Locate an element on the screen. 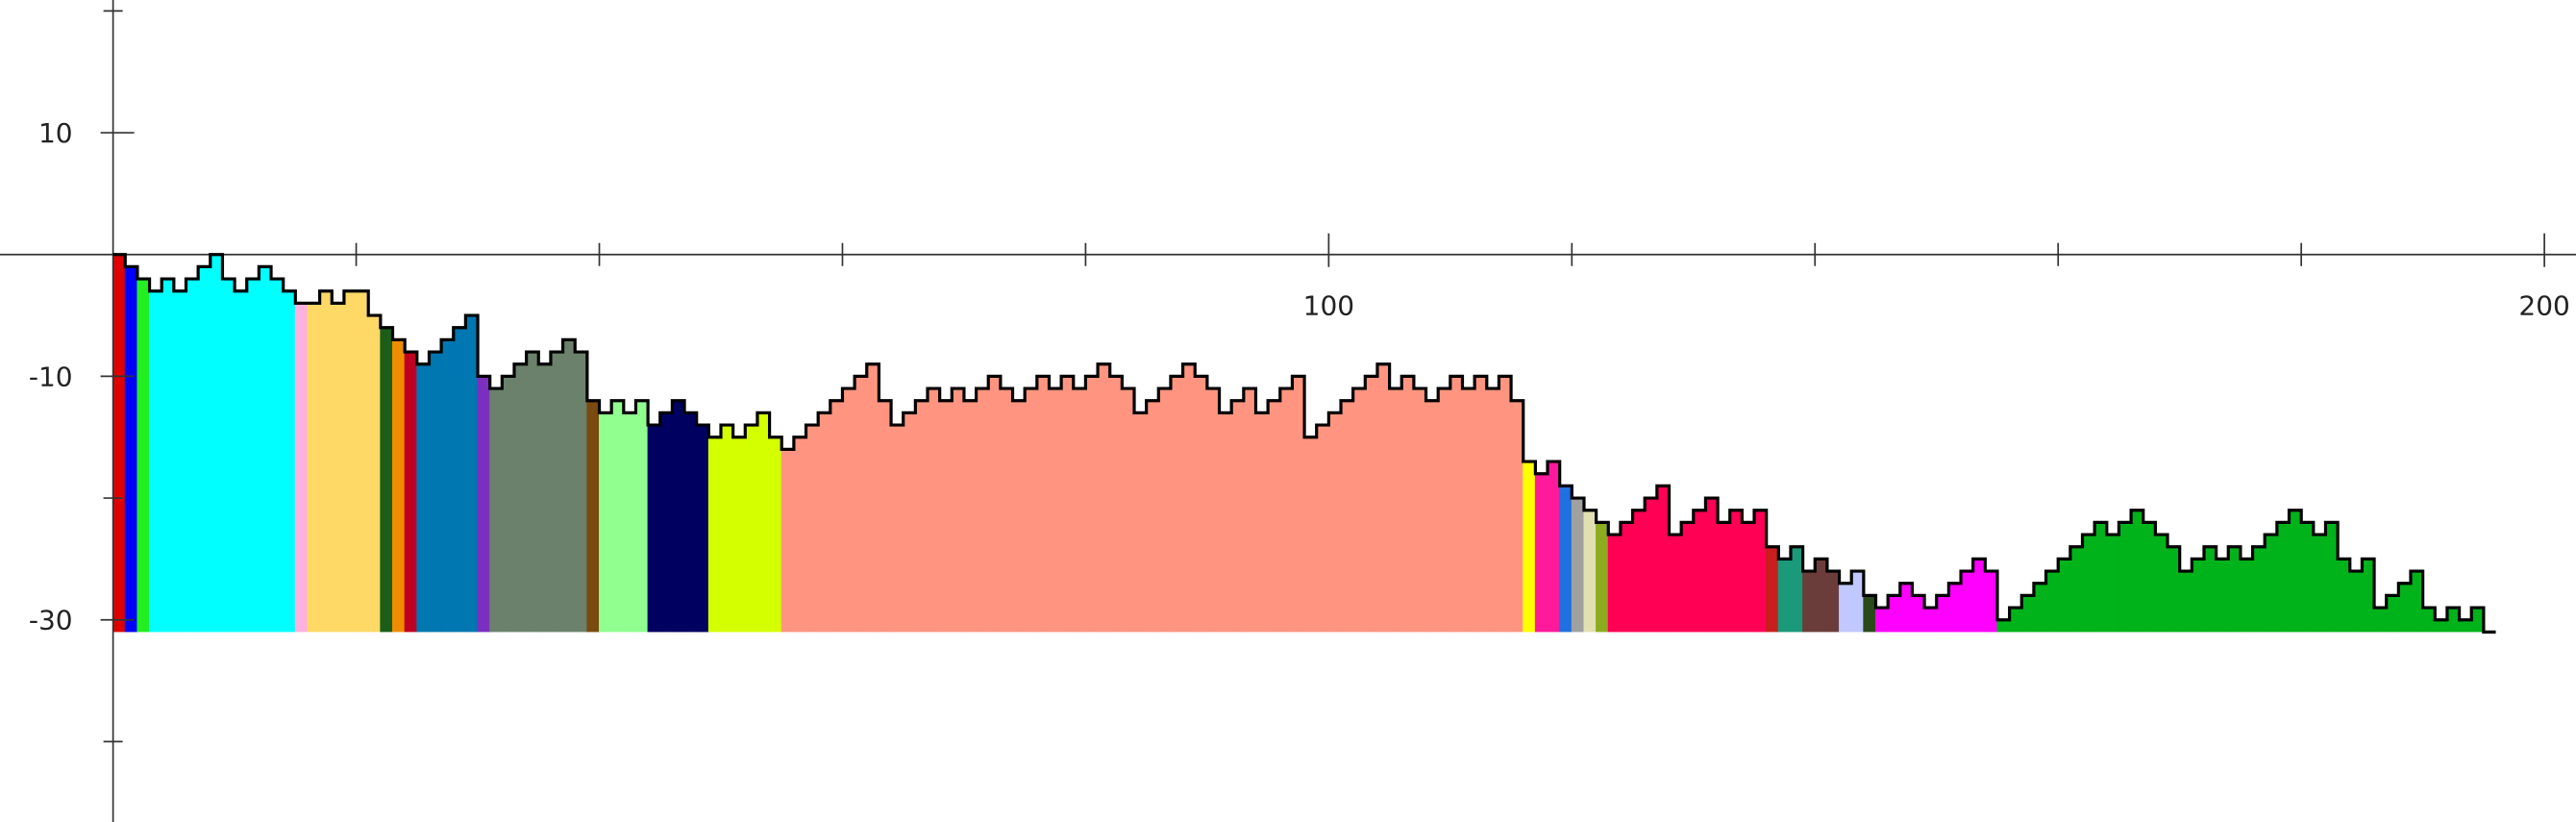  x-tick-label: 200 is located at coordinates (2543, 306).